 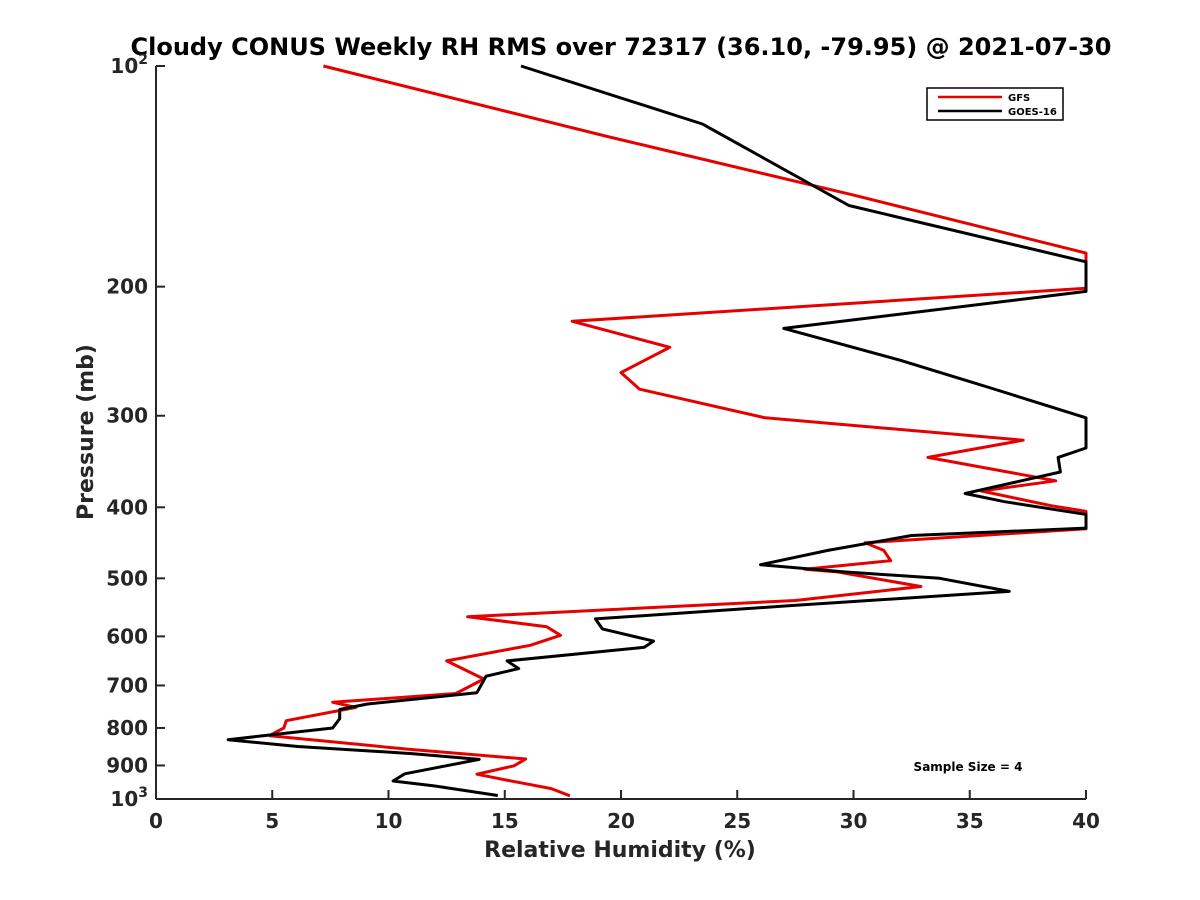 I want to click on y-tick-label: 10², so click(x=129, y=65).